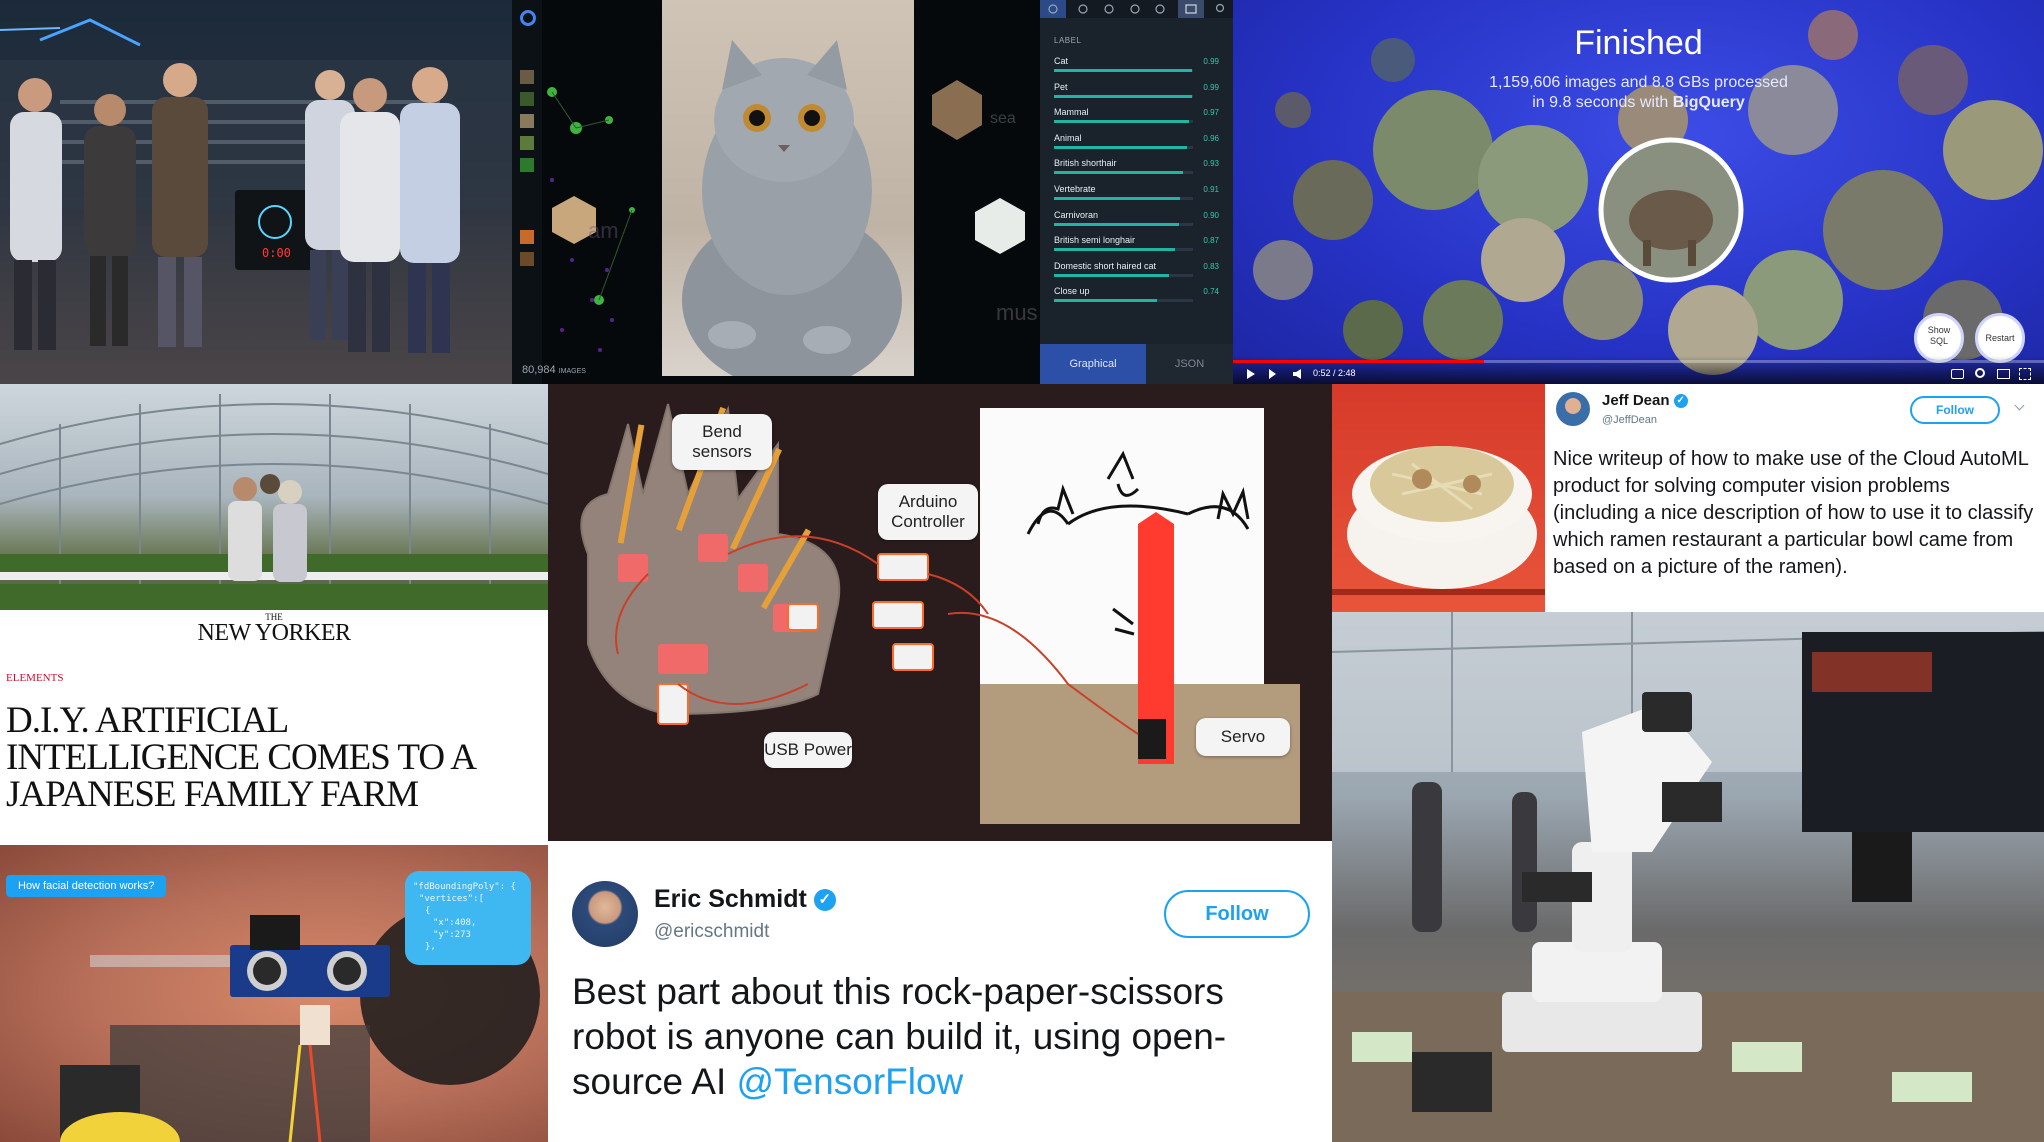 Image resolution: width=2044 pixels, height=1142 pixels. I want to click on image-cluster-graph, so click(772, 205).